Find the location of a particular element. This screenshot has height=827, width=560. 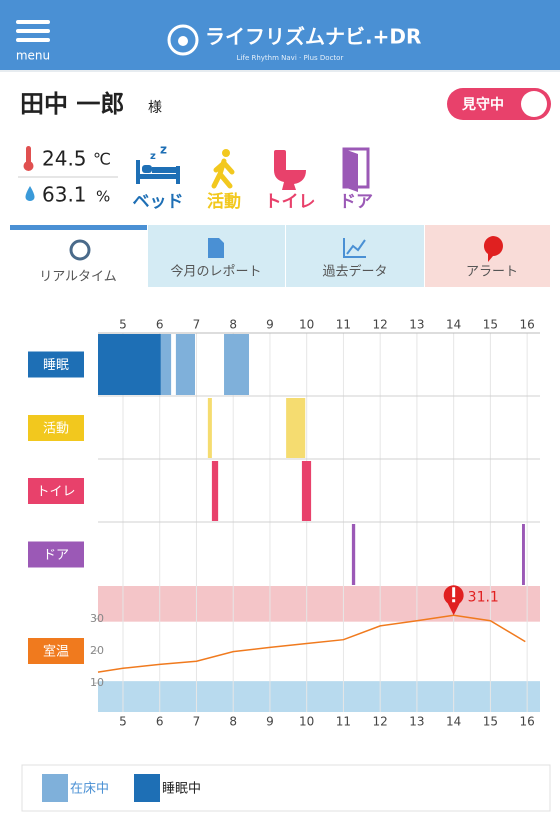

y-tick-label: 30 is located at coordinates (97, 618).